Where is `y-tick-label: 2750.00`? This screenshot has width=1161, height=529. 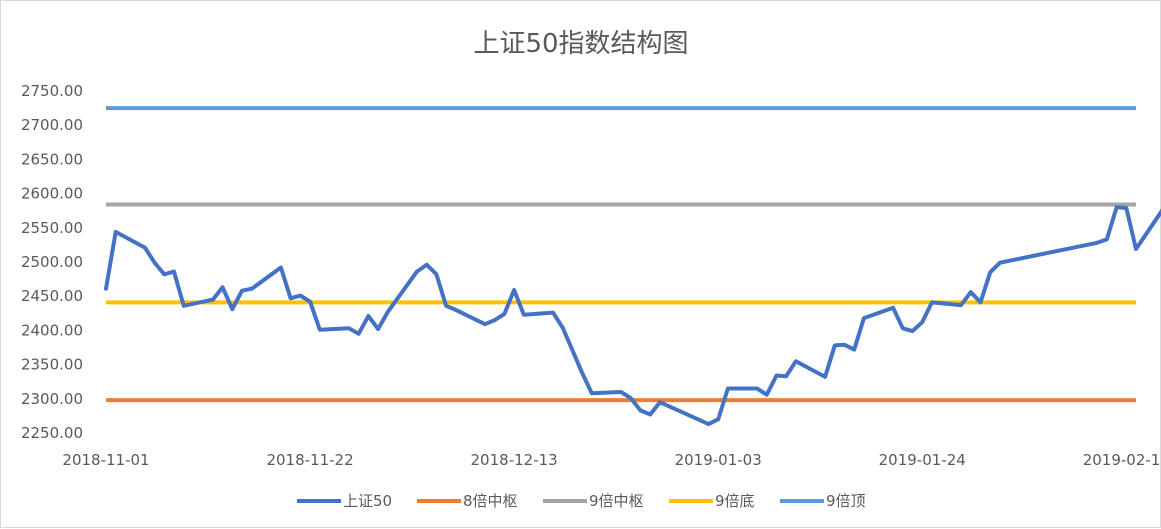
y-tick-label: 2750.00 is located at coordinates (52, 91).